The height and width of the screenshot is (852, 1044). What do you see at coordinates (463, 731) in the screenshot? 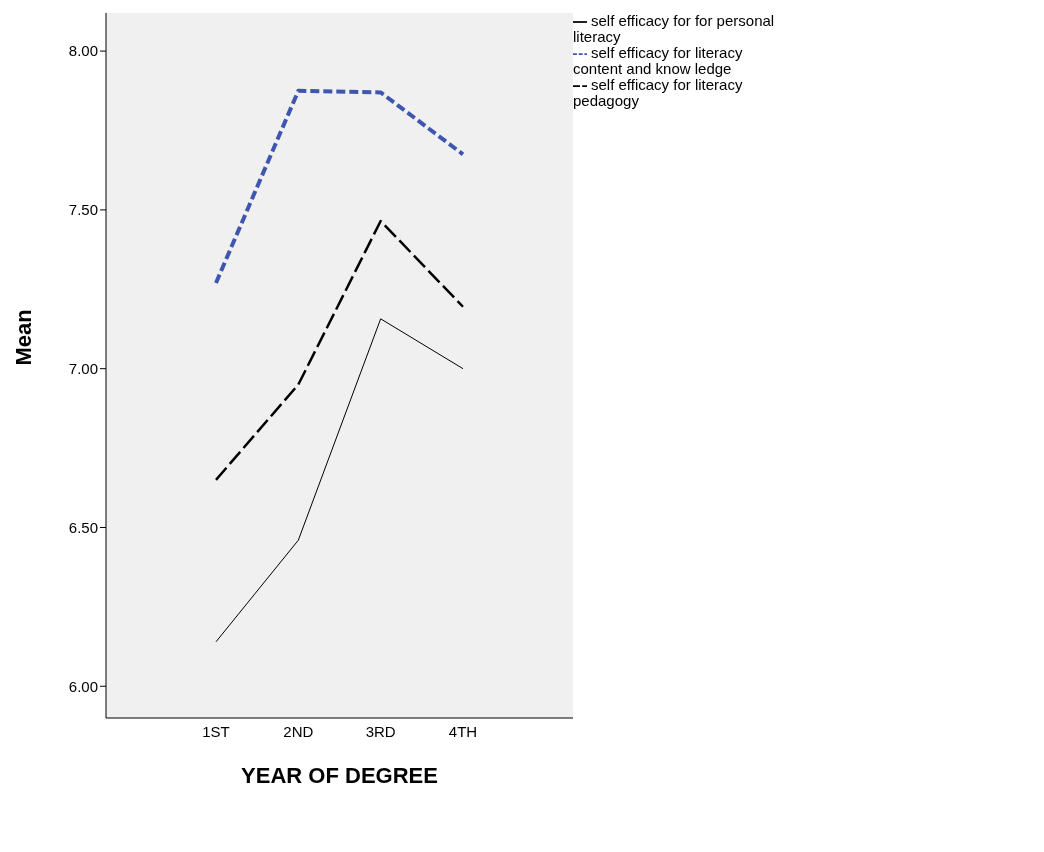
I see `x-tick-label: 4TH` at bounding box center [463, 731].